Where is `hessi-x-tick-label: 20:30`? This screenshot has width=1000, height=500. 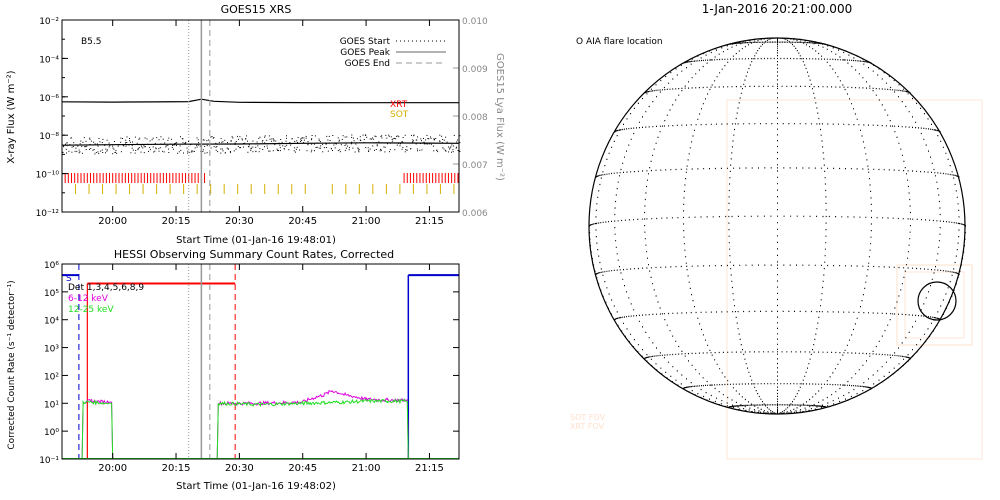
hessi-x-tick-label: 20:30 is located at coordinates (239, 468).